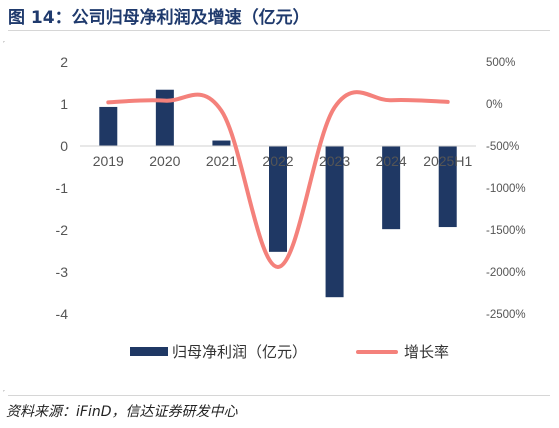 The height and width of the screenshot is (428, 559). I want to click on left-tick-label: 1, so click(64, 104).